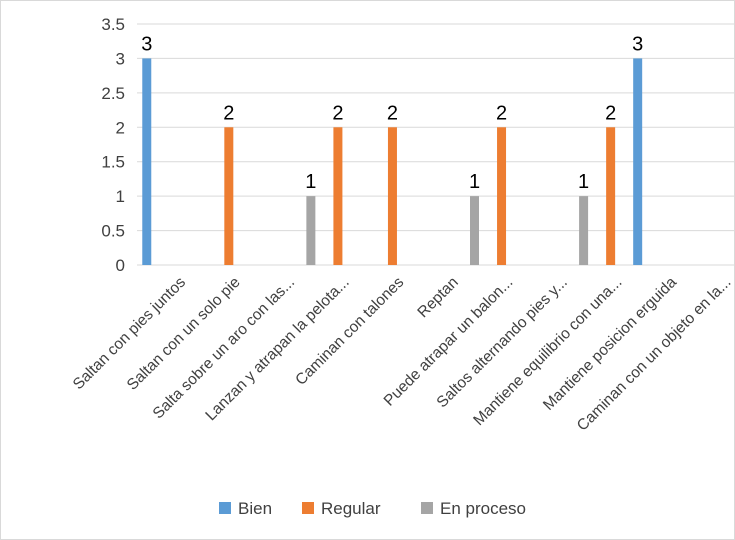 Image resolution: width=735 pixels, height=540 pixels. What do you see at coordinates (113, 24) in the screenshot?
I see `y-tick-label: 3.5` at bounding box center [113, 24].